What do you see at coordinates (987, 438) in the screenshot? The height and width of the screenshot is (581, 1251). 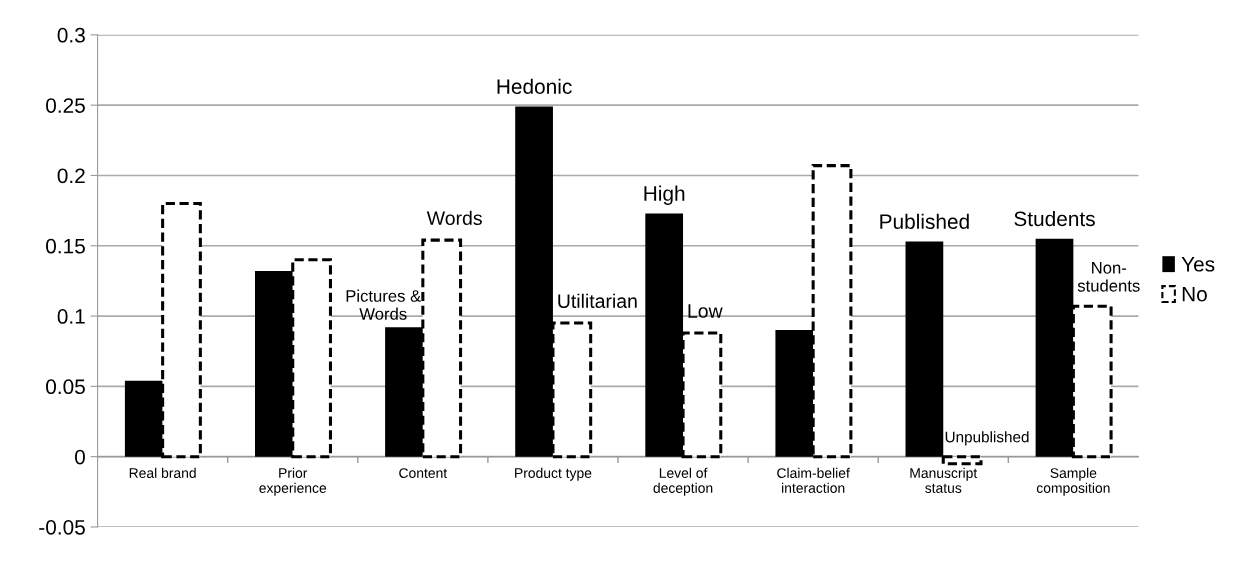 I see `annotation: Unpublished` at bounding box center [987, 438].